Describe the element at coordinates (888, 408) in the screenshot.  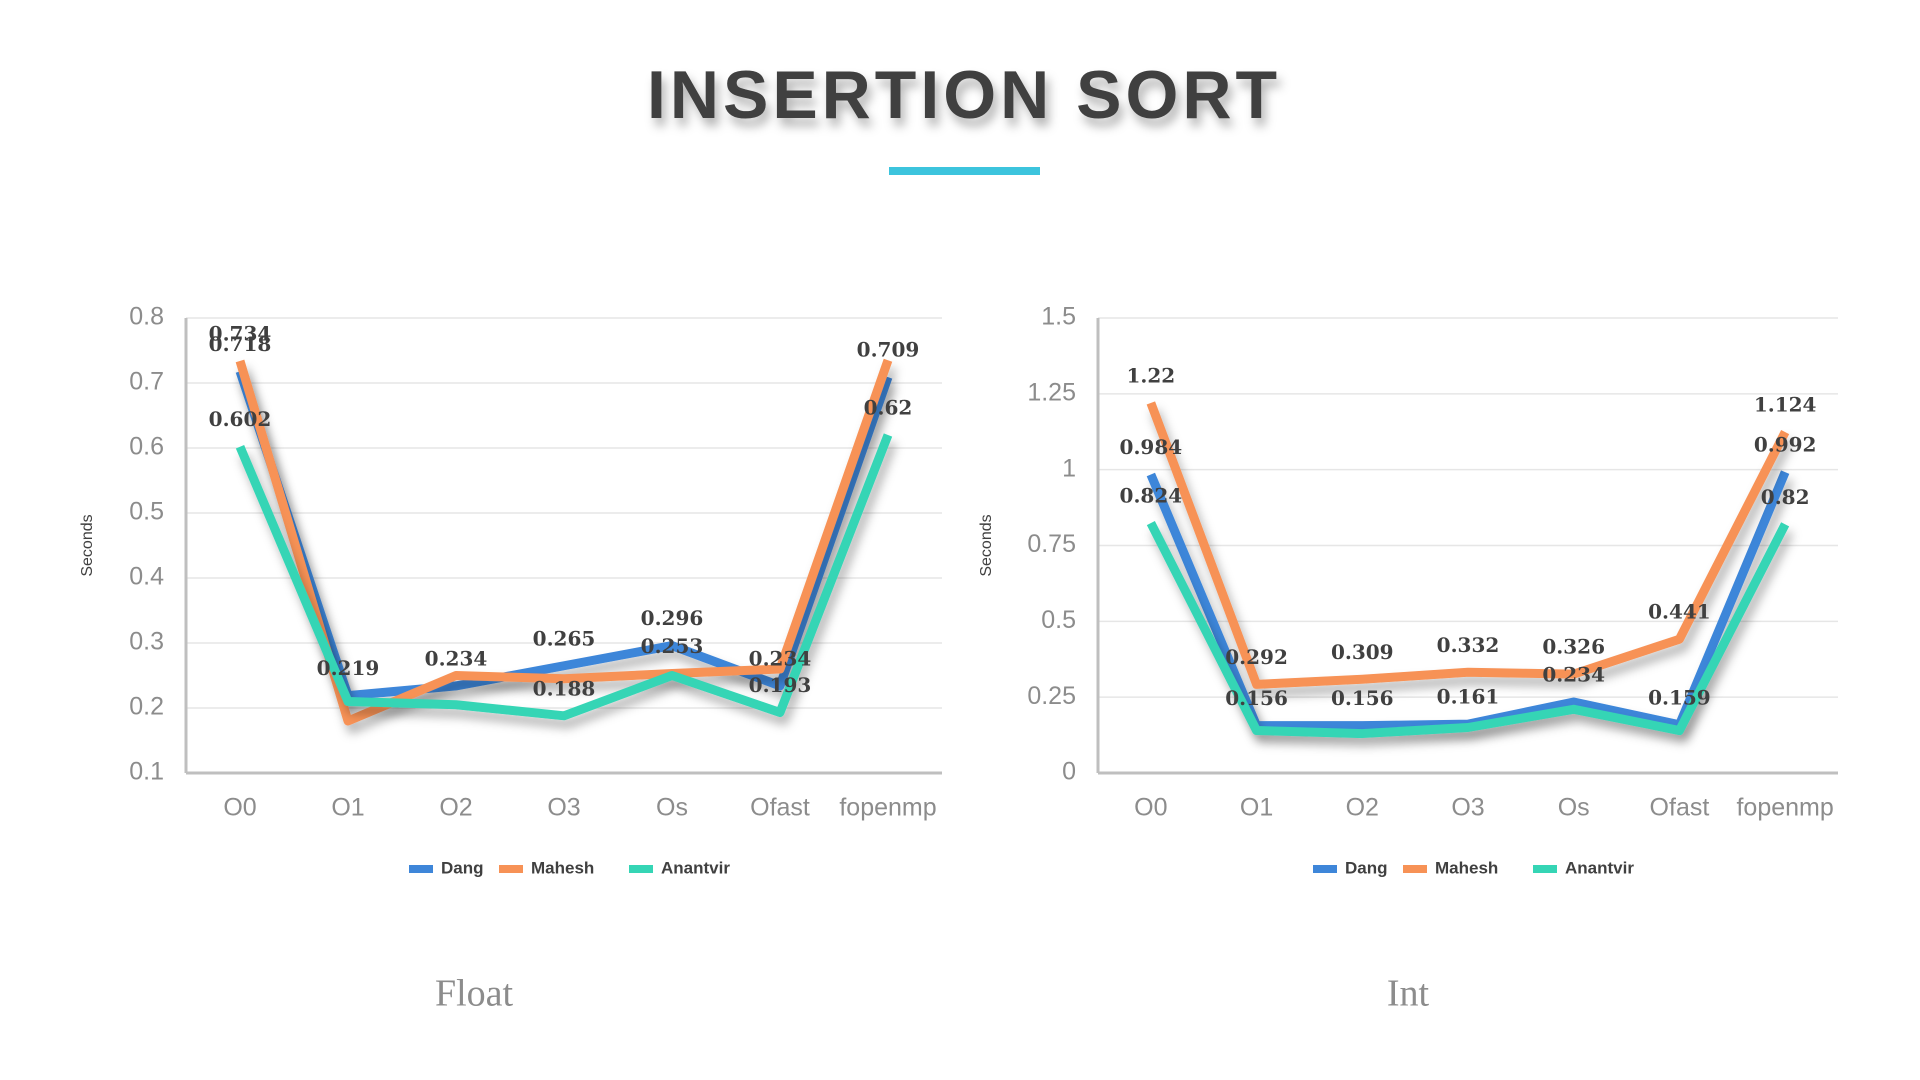
I see `data-label: 0.62` at that location.